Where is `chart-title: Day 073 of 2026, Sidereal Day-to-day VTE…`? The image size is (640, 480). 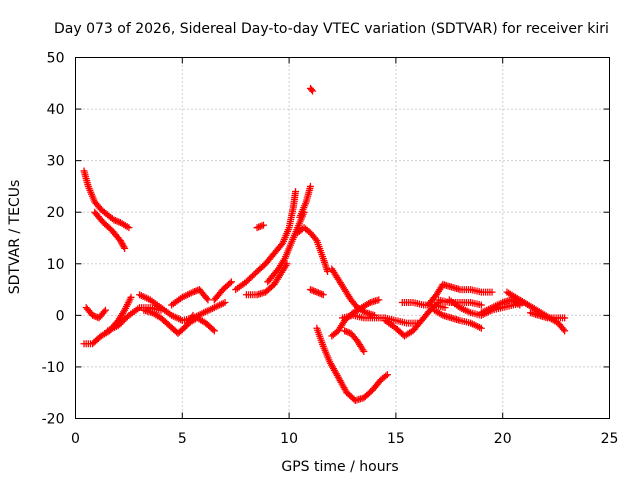 chart-title: Day 073 of 2026, Sidereal Day-to-day VTE… is located at coordinates (331, 29).